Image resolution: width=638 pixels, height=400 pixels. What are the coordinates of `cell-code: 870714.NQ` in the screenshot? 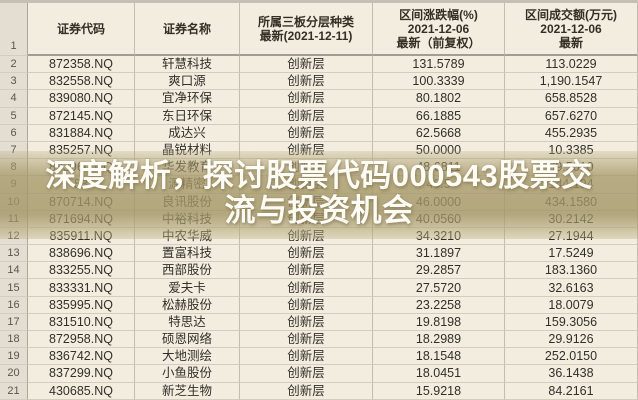 It's located at (81, 202).